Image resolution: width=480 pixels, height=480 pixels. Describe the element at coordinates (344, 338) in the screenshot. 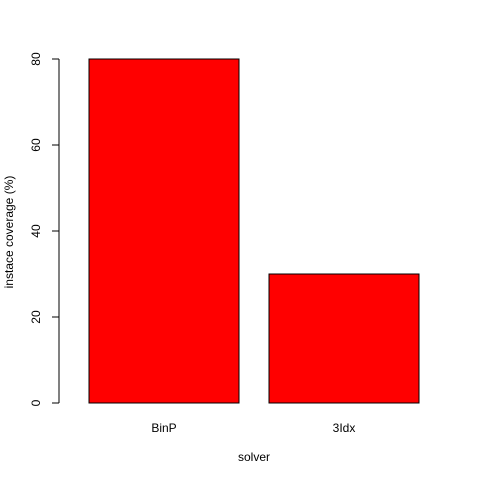

I see `bar-3Idx` at that location.